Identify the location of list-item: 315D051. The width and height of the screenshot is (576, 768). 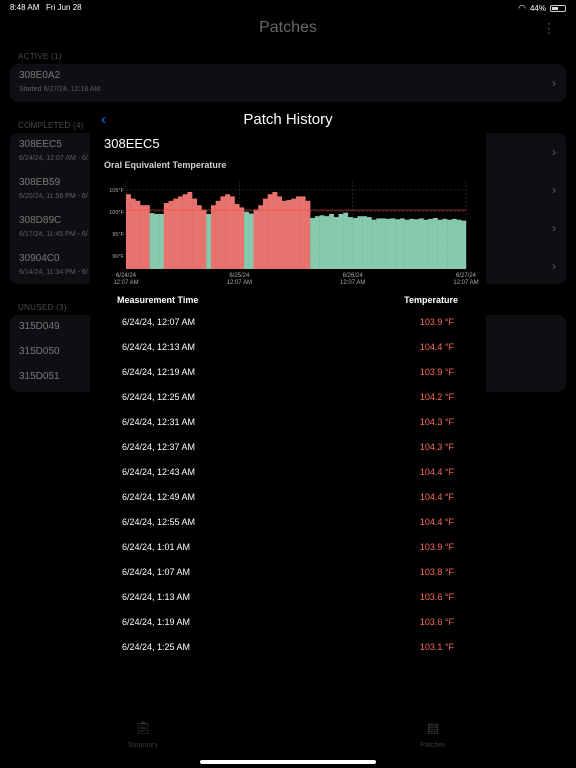
(288, 377).